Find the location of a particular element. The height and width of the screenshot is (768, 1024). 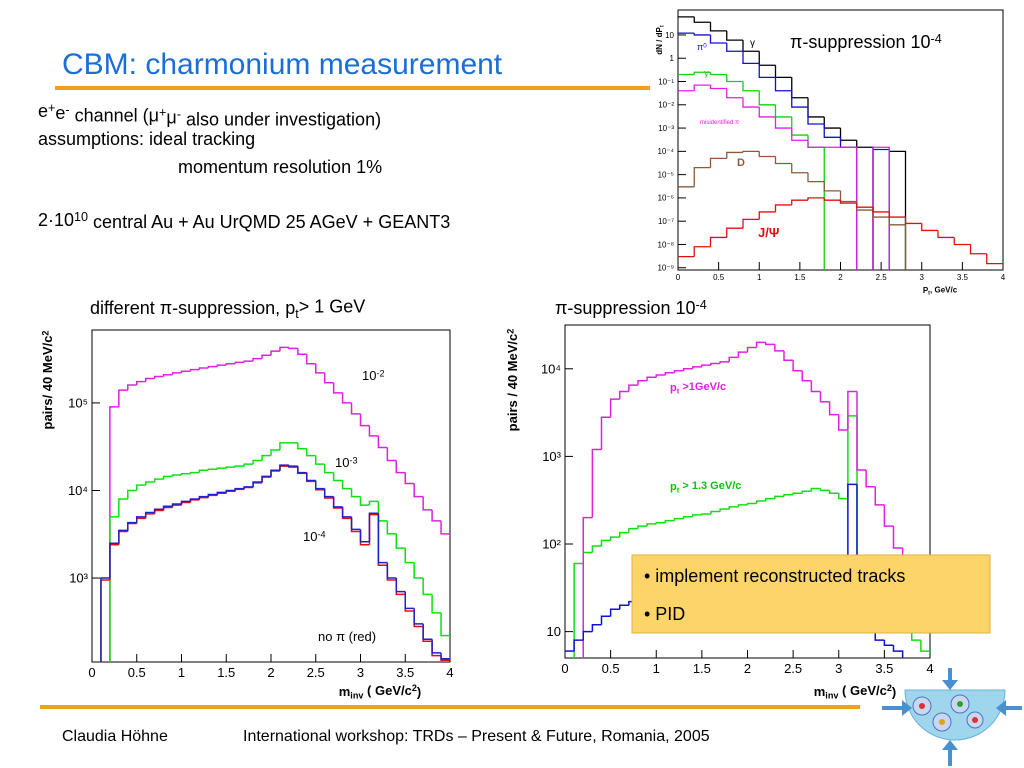

text-run: P is located at coordinates (926, 290).